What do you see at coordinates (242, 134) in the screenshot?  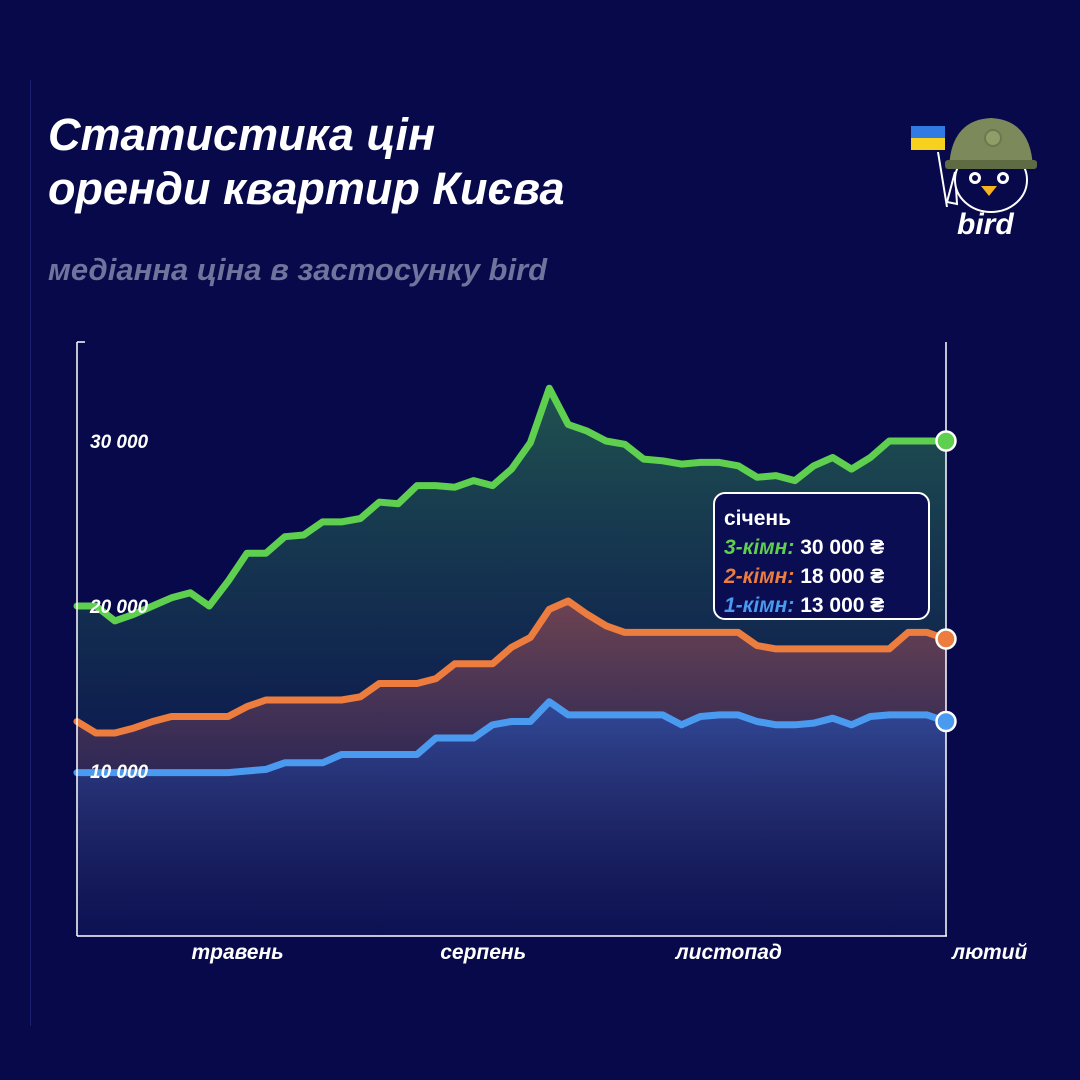 I see `title-line-1: Статистика цін` at bounding box center [242, 134].